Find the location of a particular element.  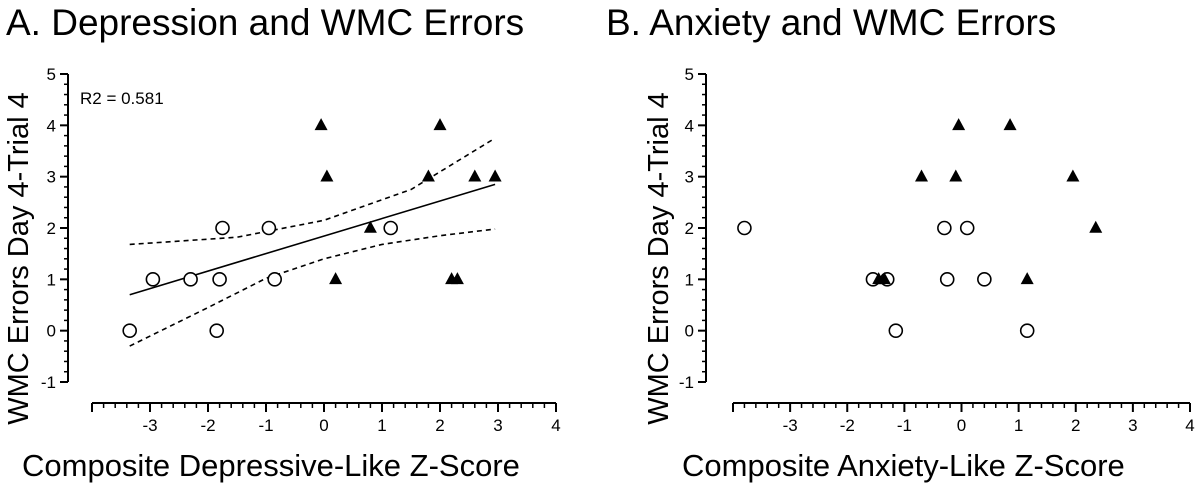

chart-title: B. Anxiety and WMC Errors is located at coordinates (831, 22).